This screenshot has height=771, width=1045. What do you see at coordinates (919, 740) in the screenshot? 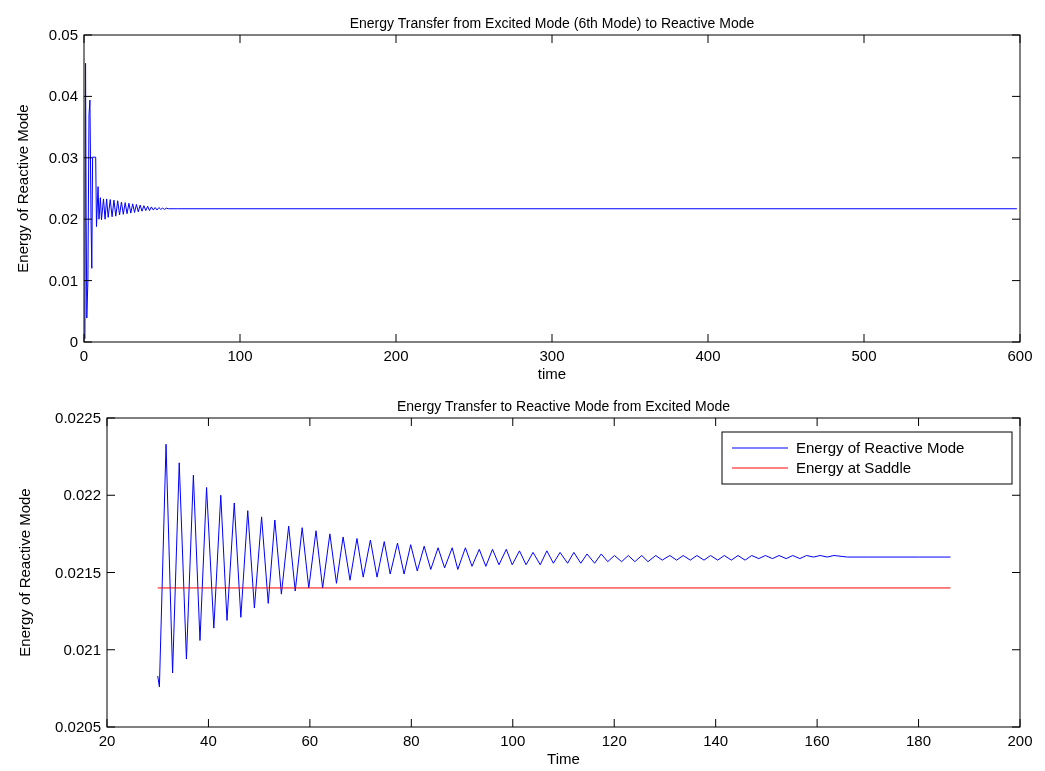
I see `x-tick-label: 180` at bounding box center [919, 740].